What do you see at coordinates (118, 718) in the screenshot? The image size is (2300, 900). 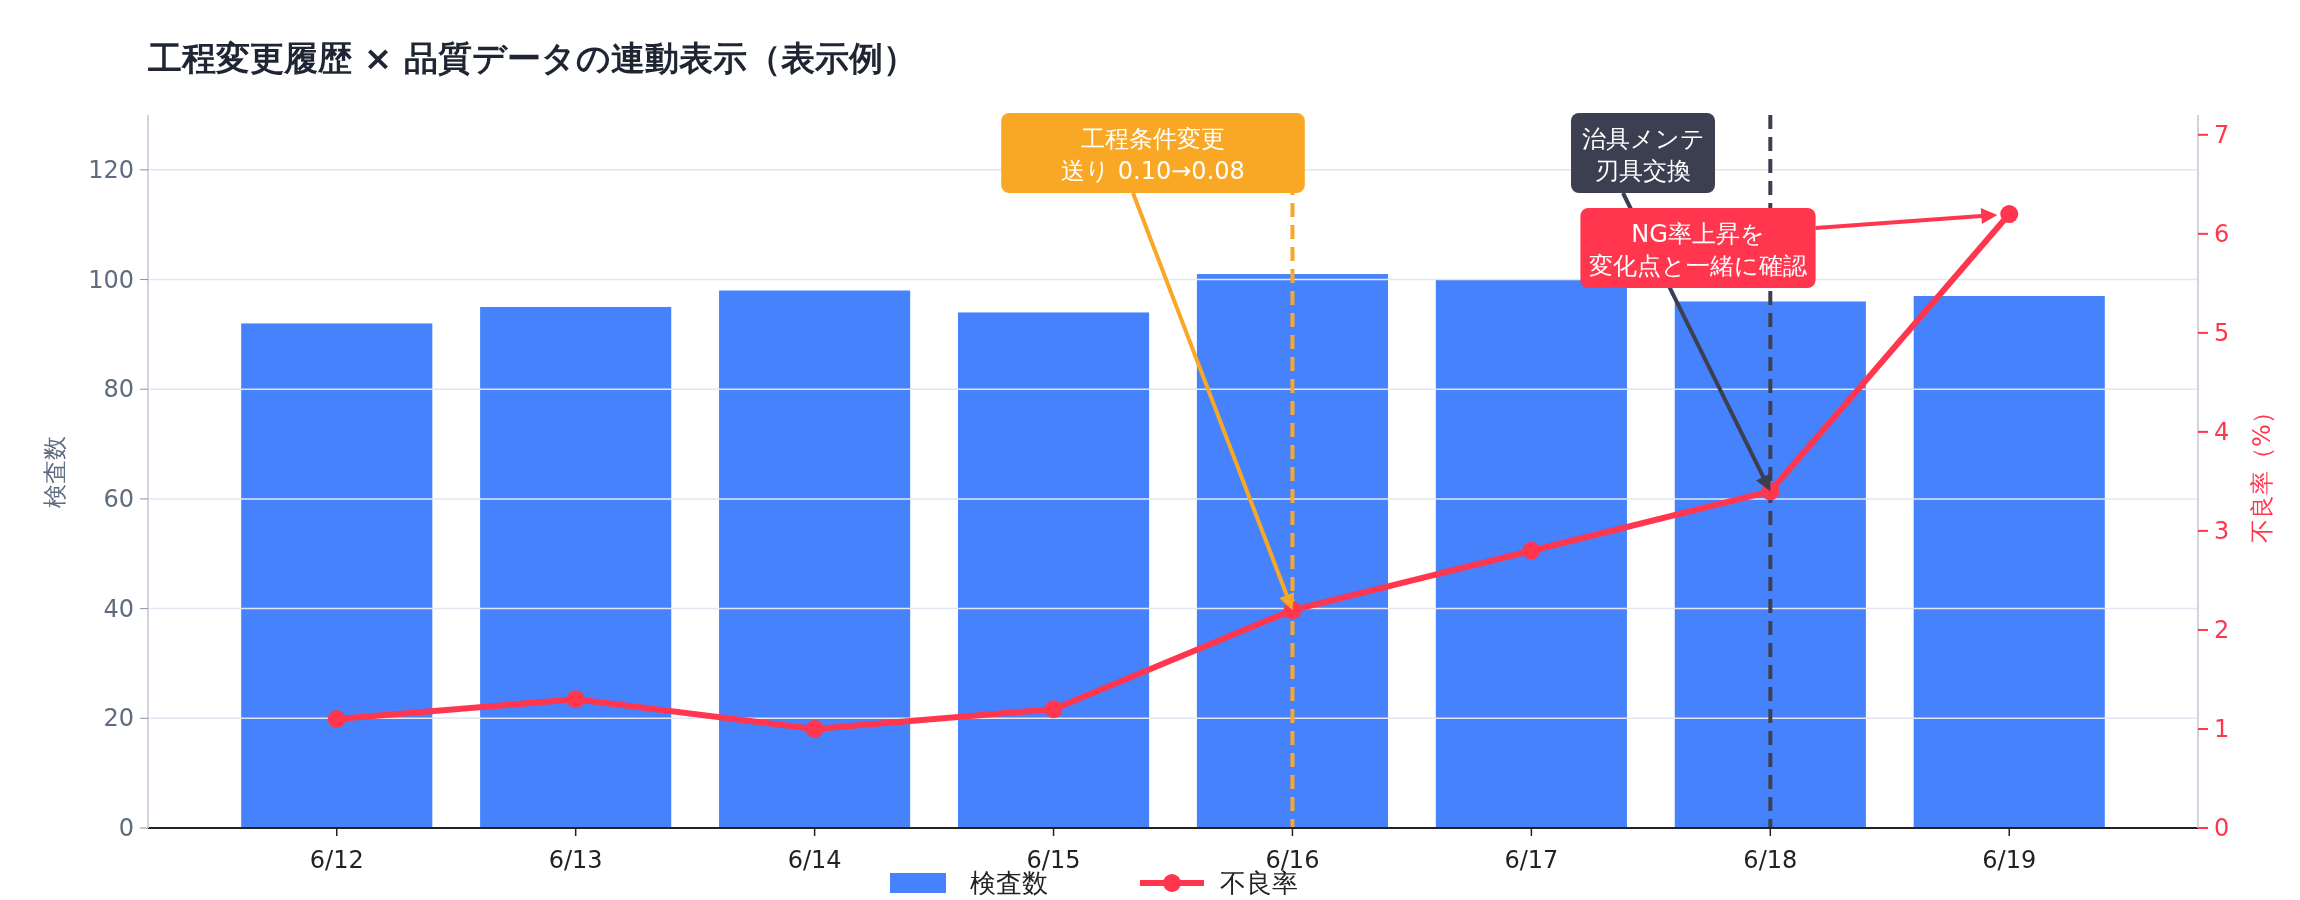 I see `y-tick-label: 20` at bounding box center [118, 718].